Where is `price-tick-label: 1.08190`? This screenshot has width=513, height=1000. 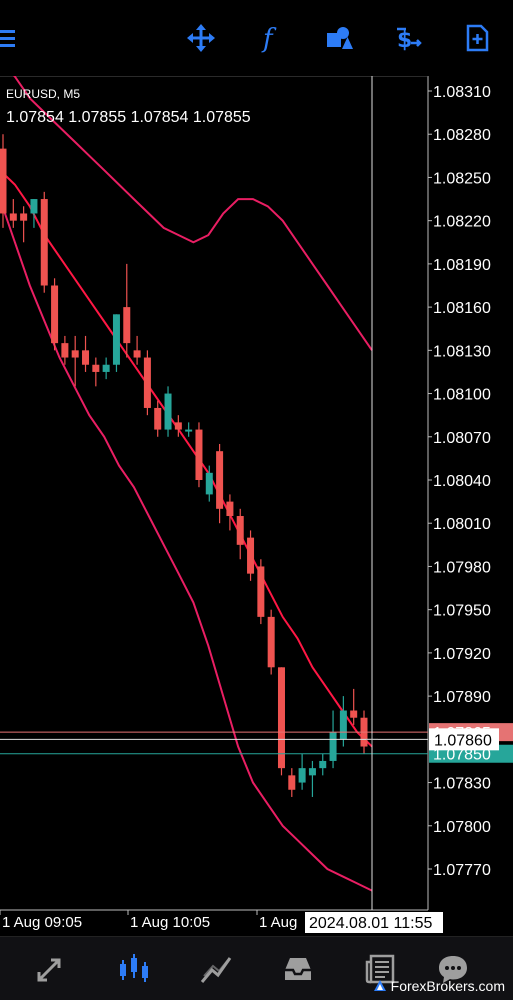
price-tick-label: 1.08190 is located at coordinates (462, 265).